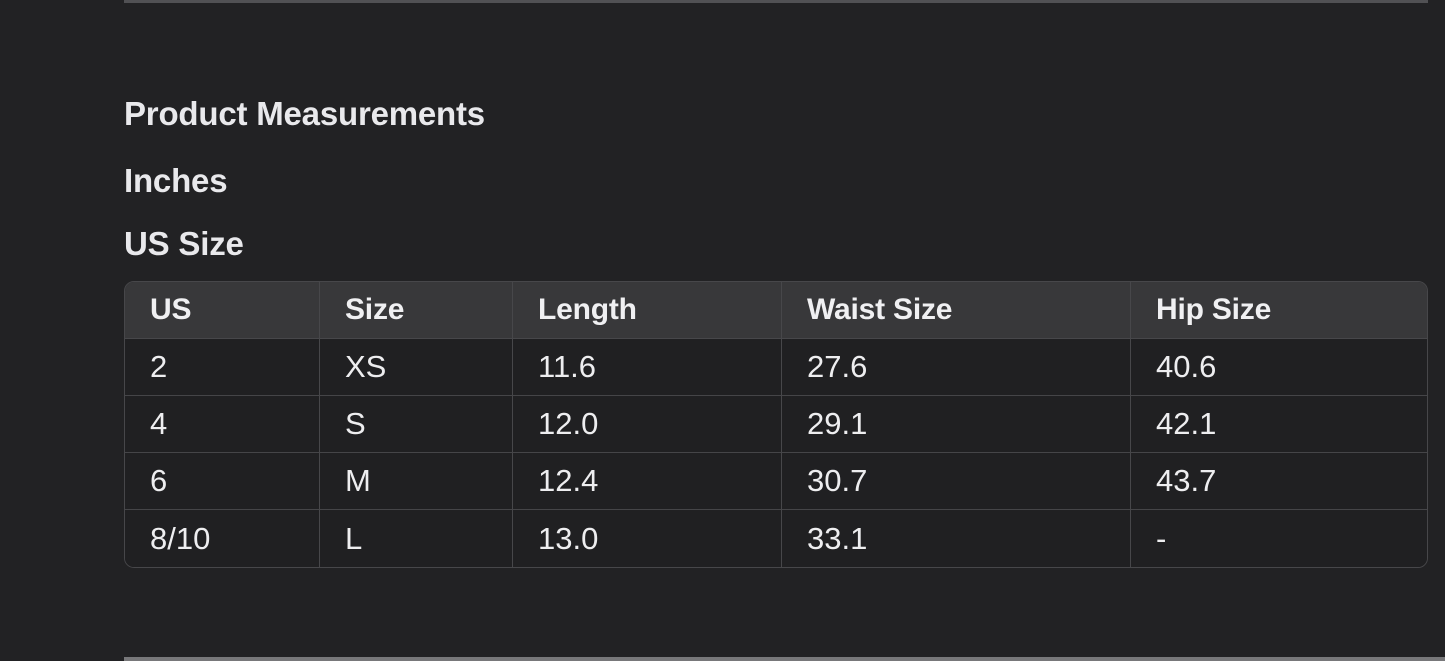 Image resolution: width=1445 pixels, height=661 pixels. I want to click on cell-length: 11.6, so click(647, 367).